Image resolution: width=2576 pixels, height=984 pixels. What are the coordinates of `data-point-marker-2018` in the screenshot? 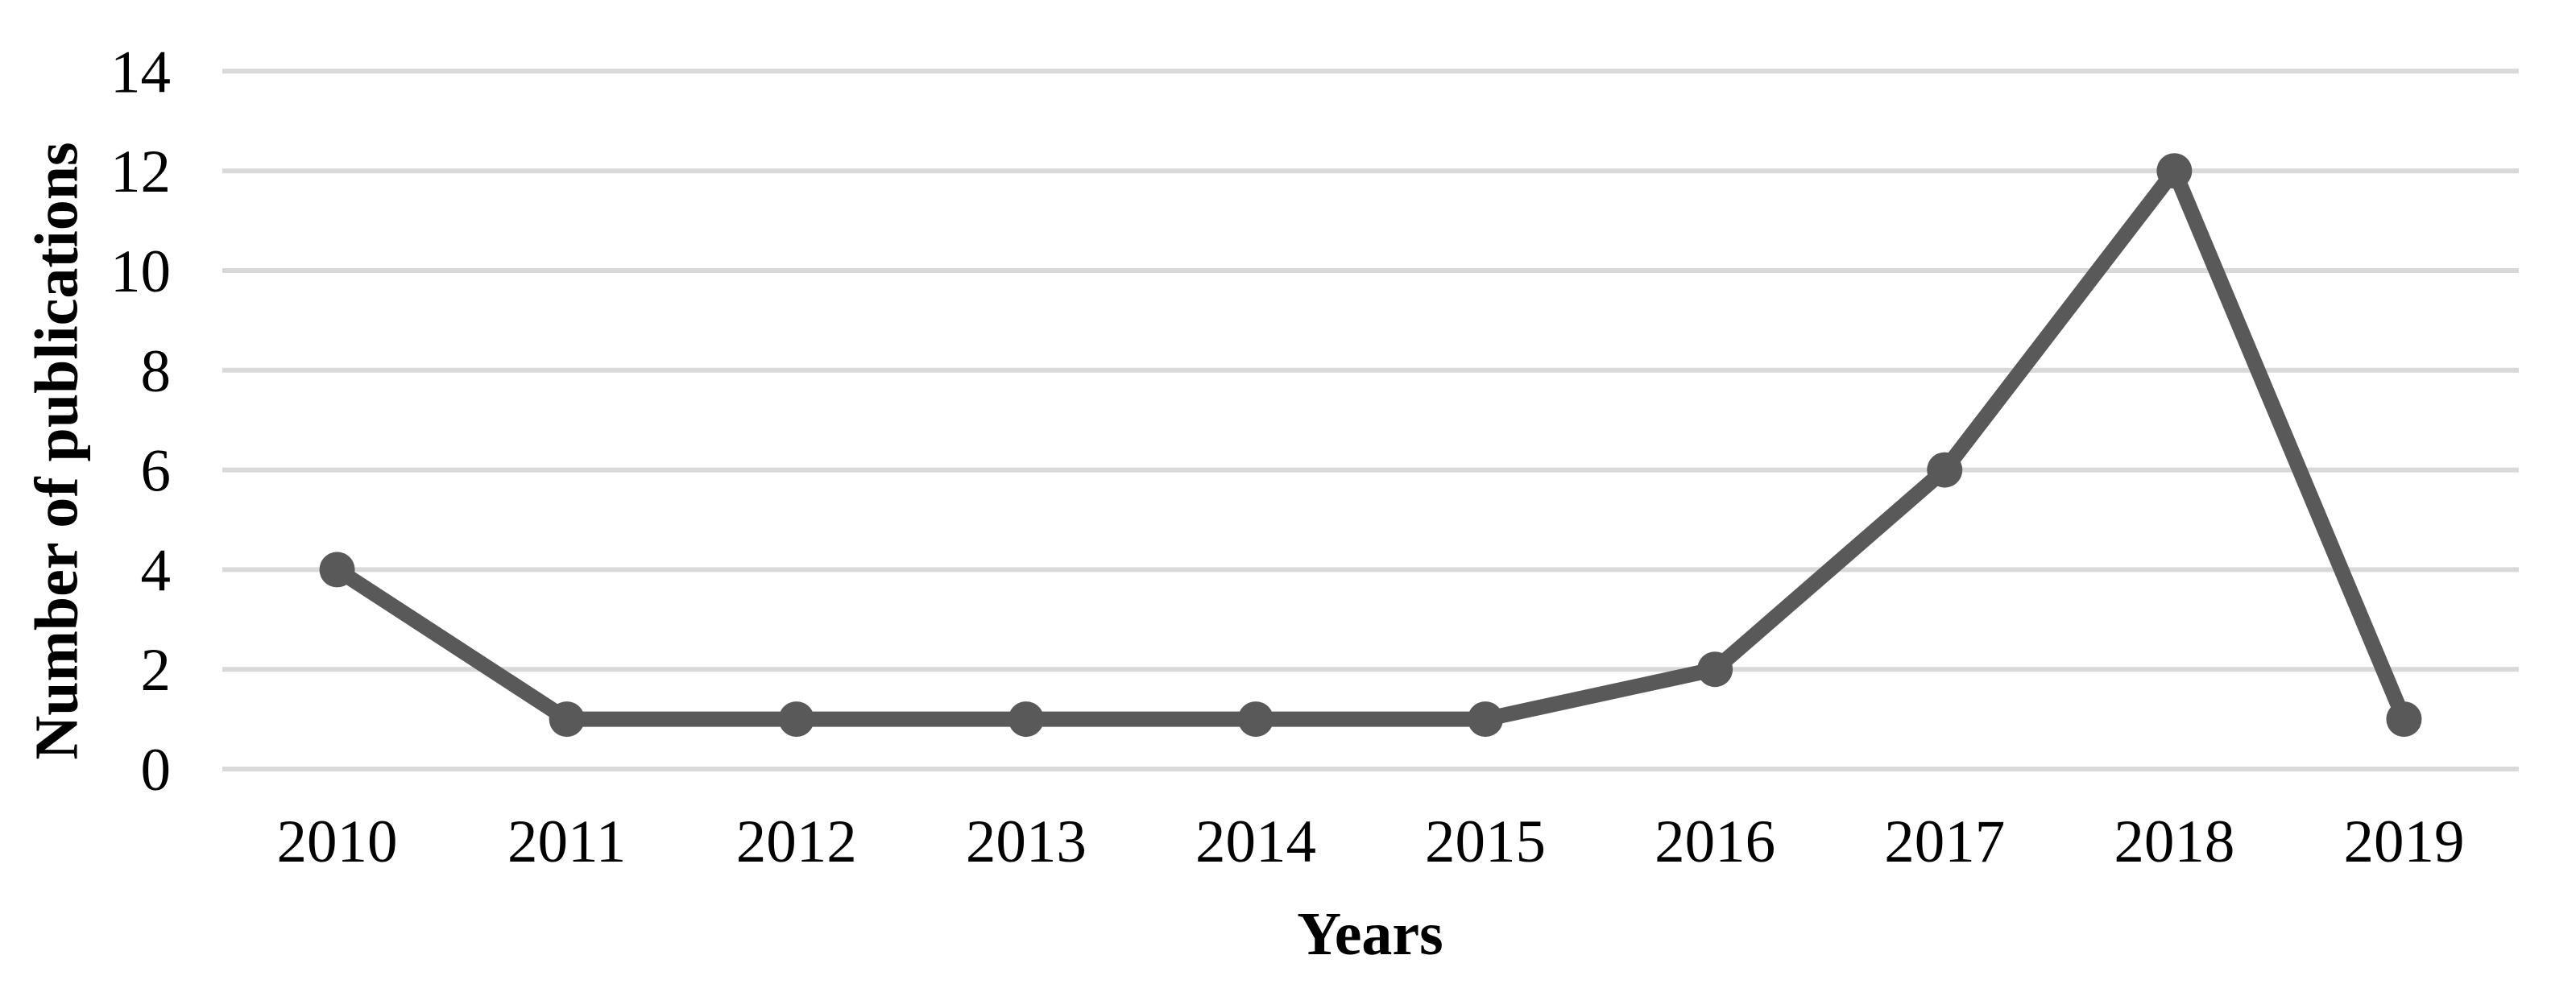 It's located at (2174, 171).